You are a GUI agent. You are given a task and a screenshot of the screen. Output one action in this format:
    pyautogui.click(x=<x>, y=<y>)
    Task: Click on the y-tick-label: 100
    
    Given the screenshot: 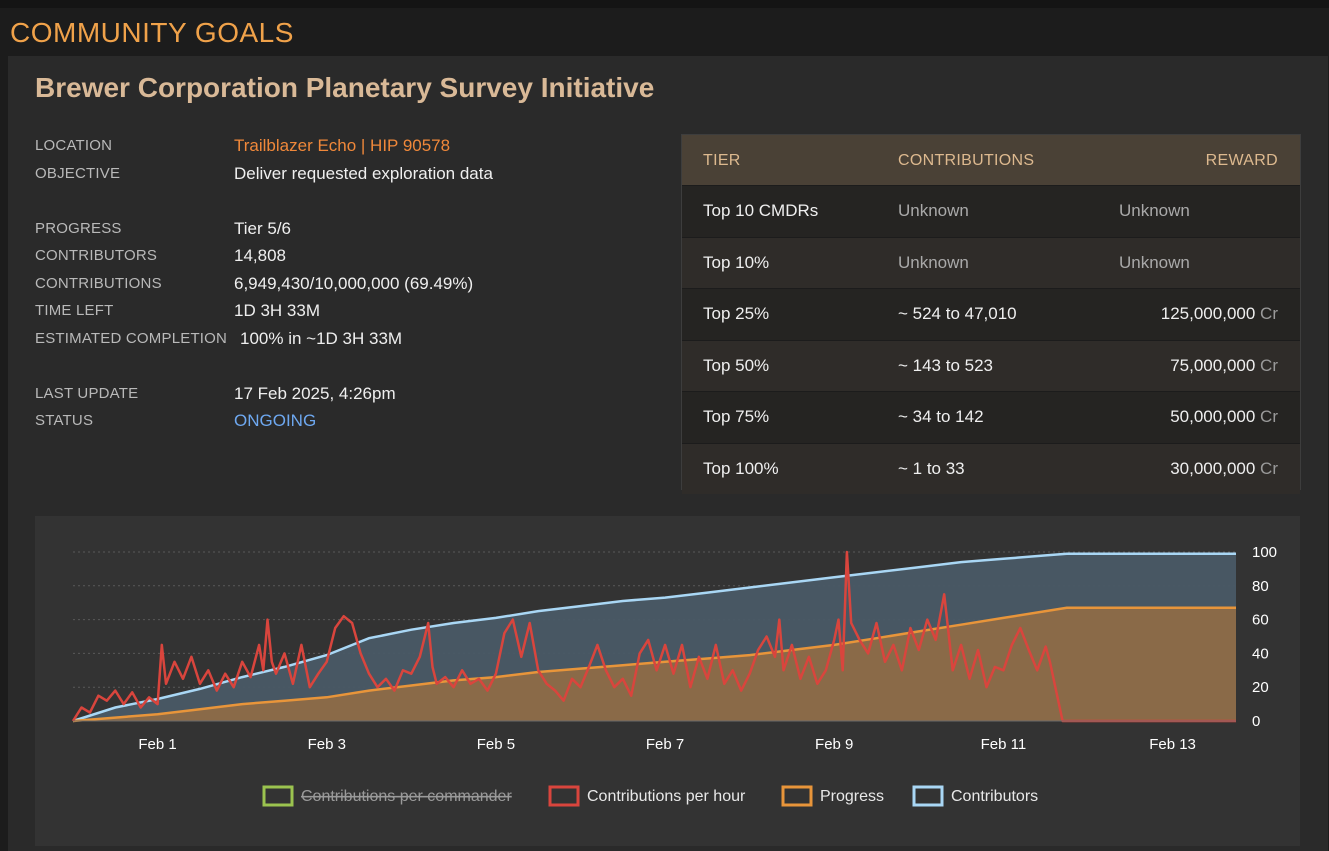 What is the action you would take?
    pyautogui.click(x=1264, y=552)
    